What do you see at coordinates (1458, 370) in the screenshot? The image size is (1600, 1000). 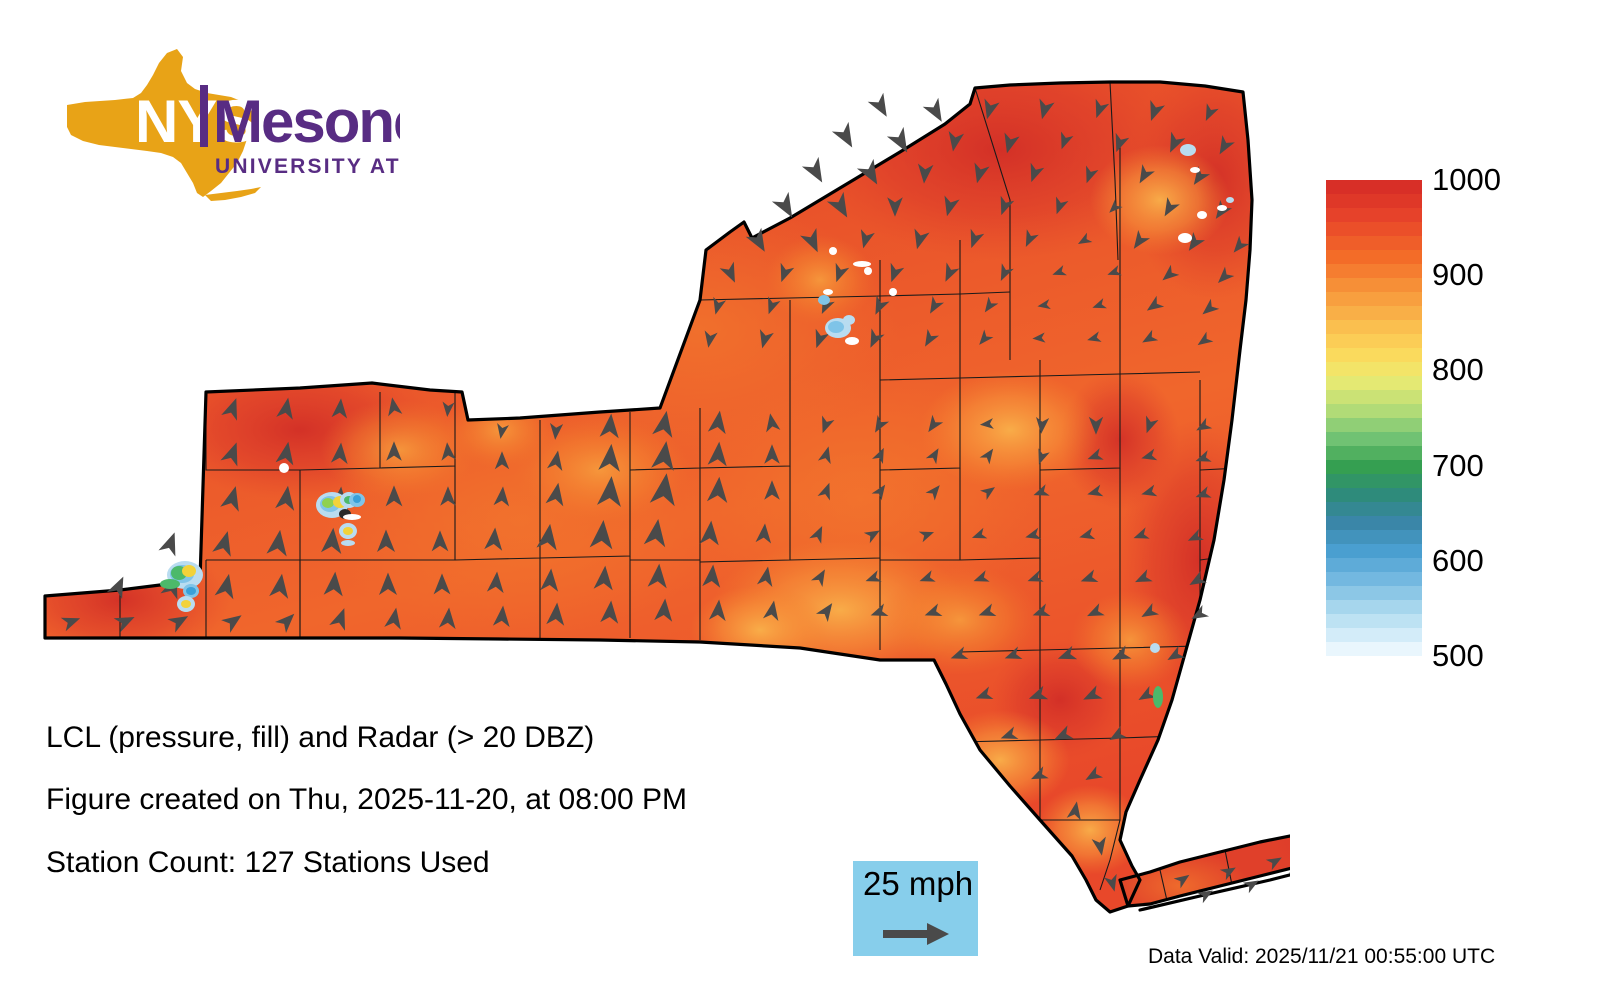 I see `colorbar-tick-800: 800` at bounding box center [1458, 370].